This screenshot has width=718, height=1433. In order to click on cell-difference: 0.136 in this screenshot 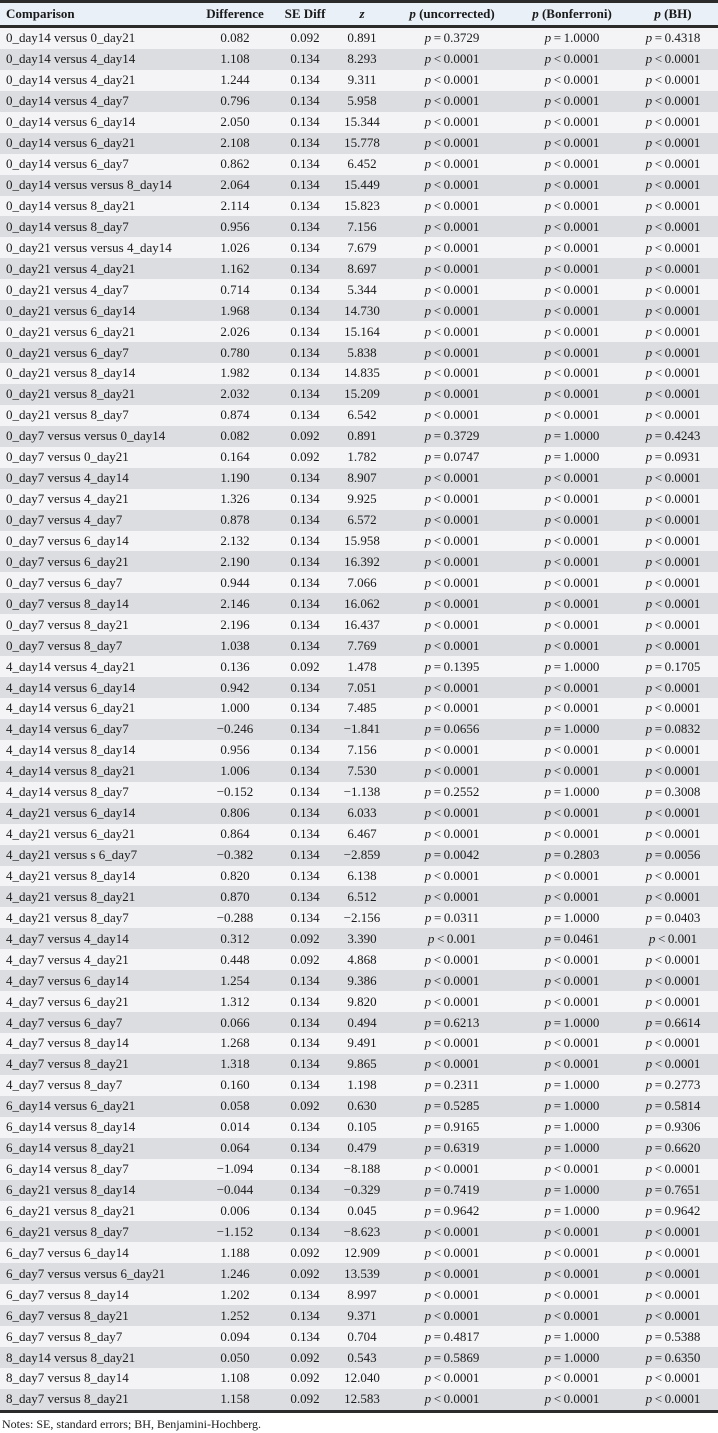, I will do `click(235, 666)`.